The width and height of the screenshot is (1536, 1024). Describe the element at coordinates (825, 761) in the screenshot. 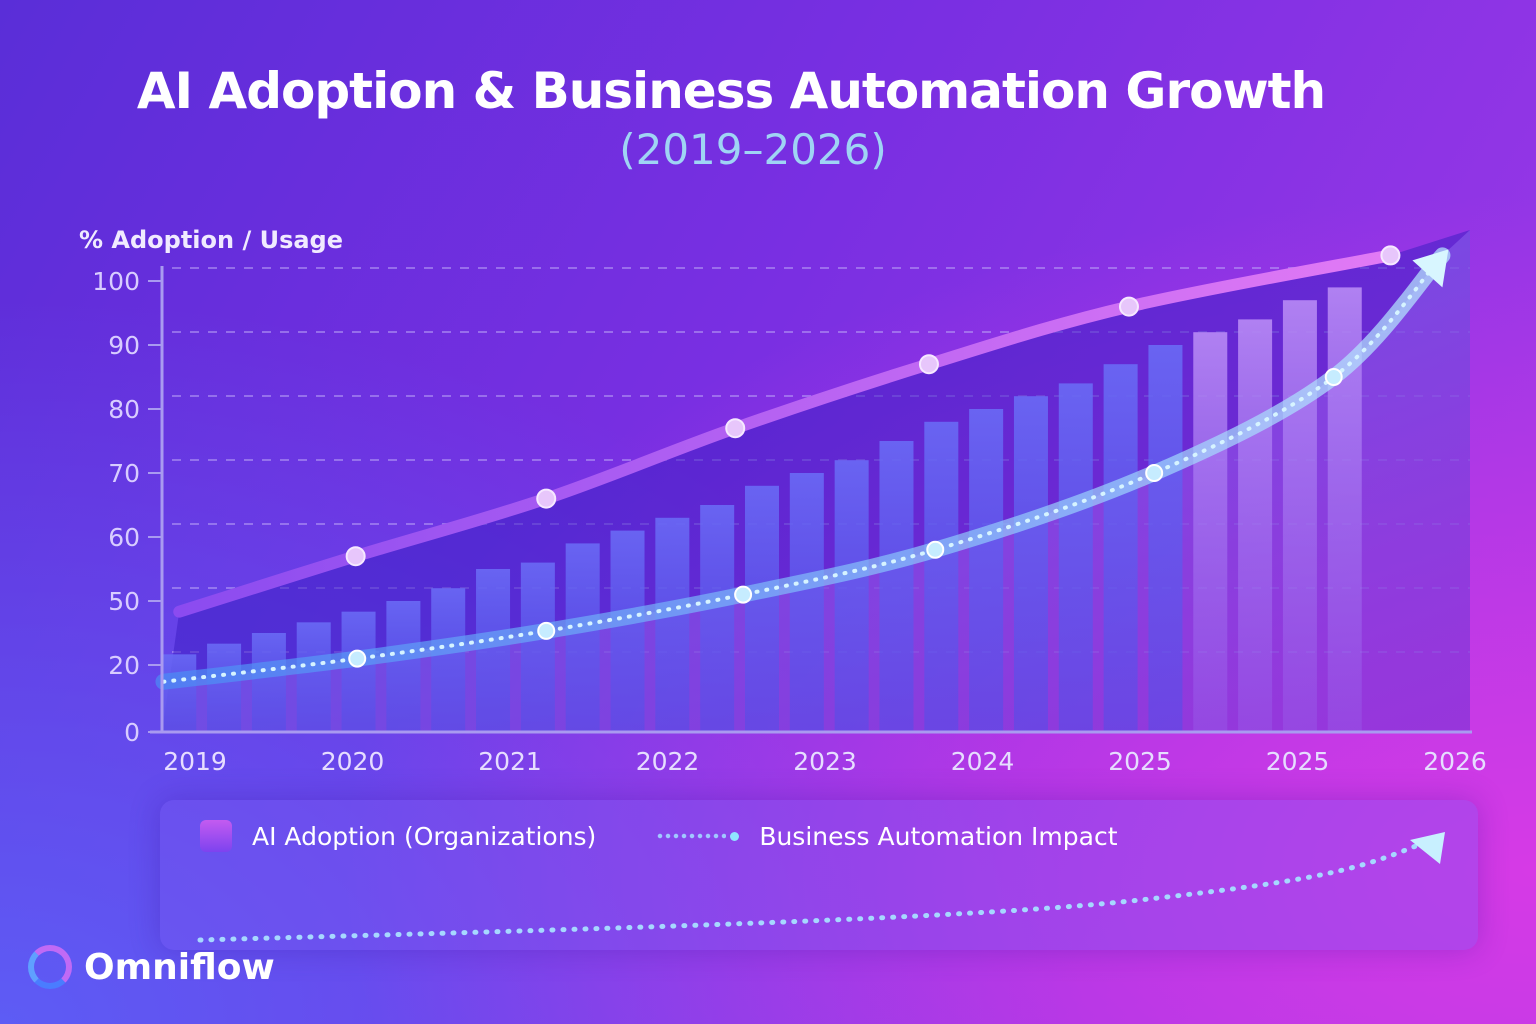

I see `x-tick-label: 2023` at that location.